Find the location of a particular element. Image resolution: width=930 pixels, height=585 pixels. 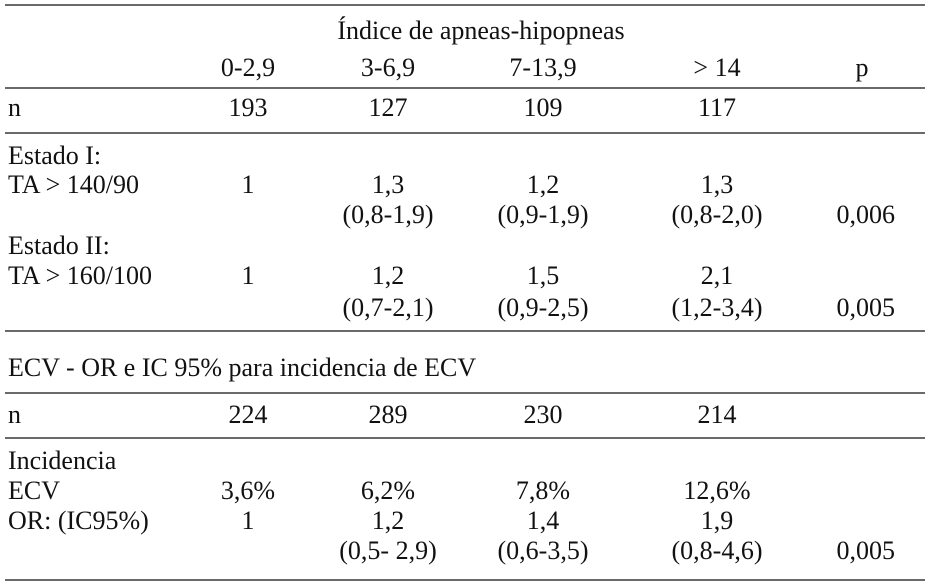

cell: 230 is located at coordinates (543, 414).